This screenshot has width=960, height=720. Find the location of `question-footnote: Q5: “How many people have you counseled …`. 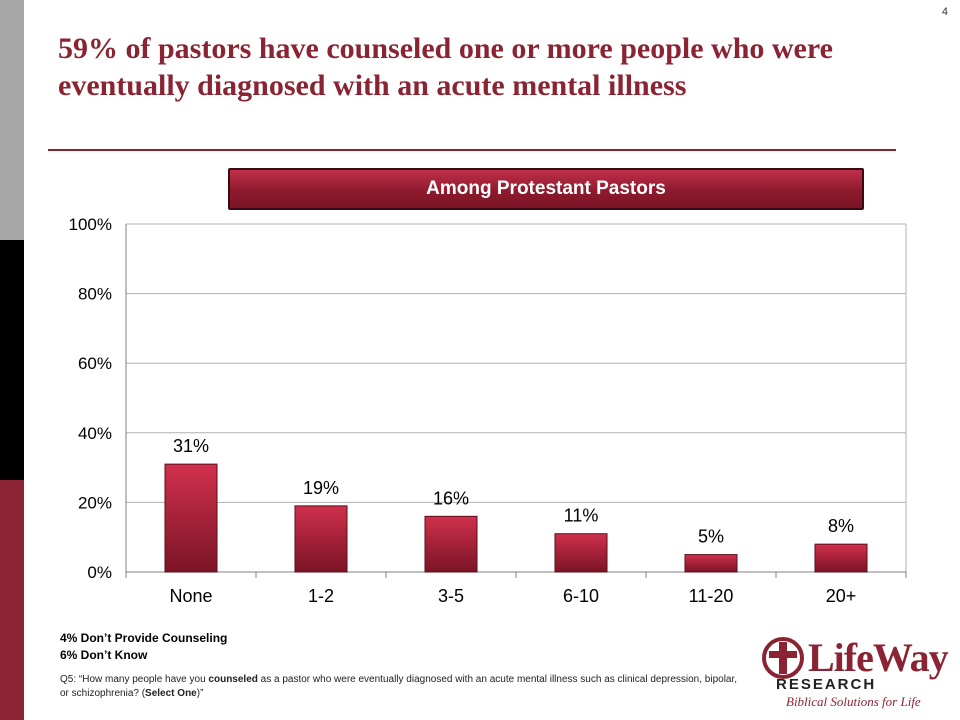

question-footnote: Q5: “How many people have you counseled … is located at coordinates (400, 687).